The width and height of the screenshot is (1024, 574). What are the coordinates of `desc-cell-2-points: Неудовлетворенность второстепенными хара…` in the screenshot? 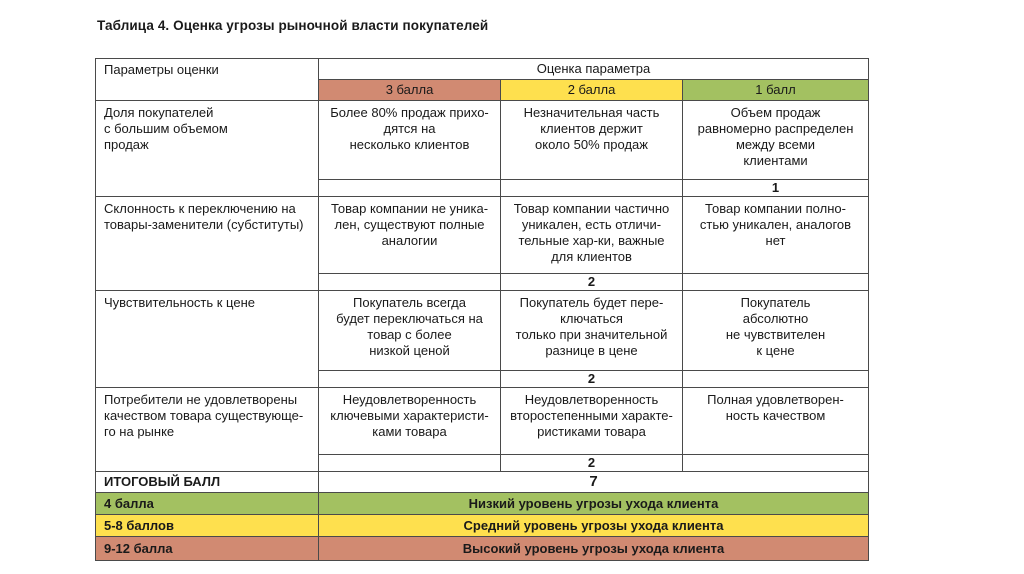 It's located at (591, 421).